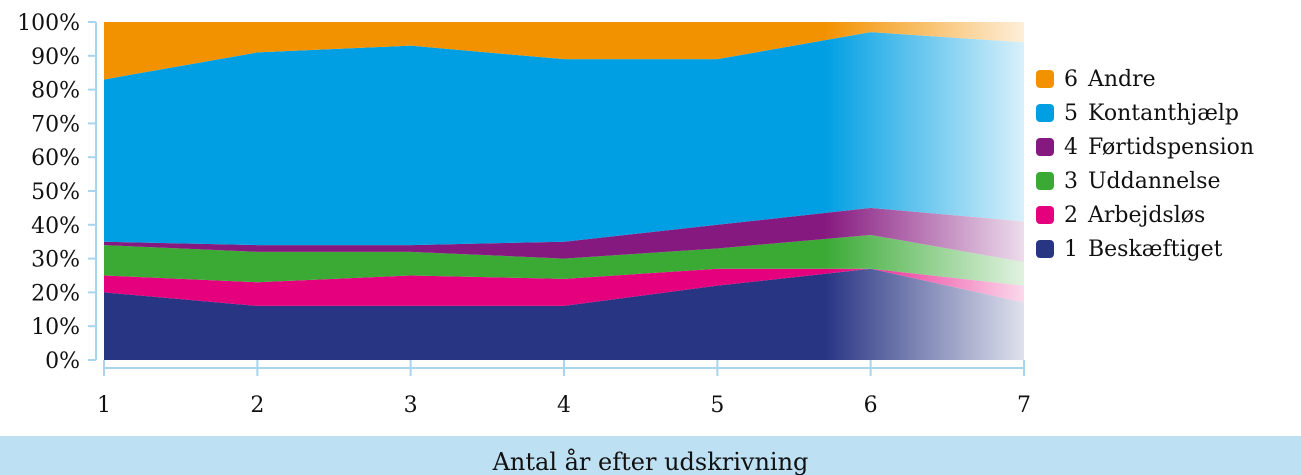  I want to click on x-tick-label: 5, so click(717, 405).